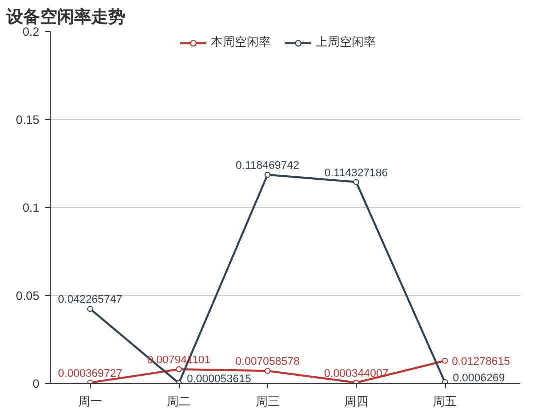 The height and width of the screenshot is (420, 550). I want to click on data-label: 0.000344007, so click(356, 374).